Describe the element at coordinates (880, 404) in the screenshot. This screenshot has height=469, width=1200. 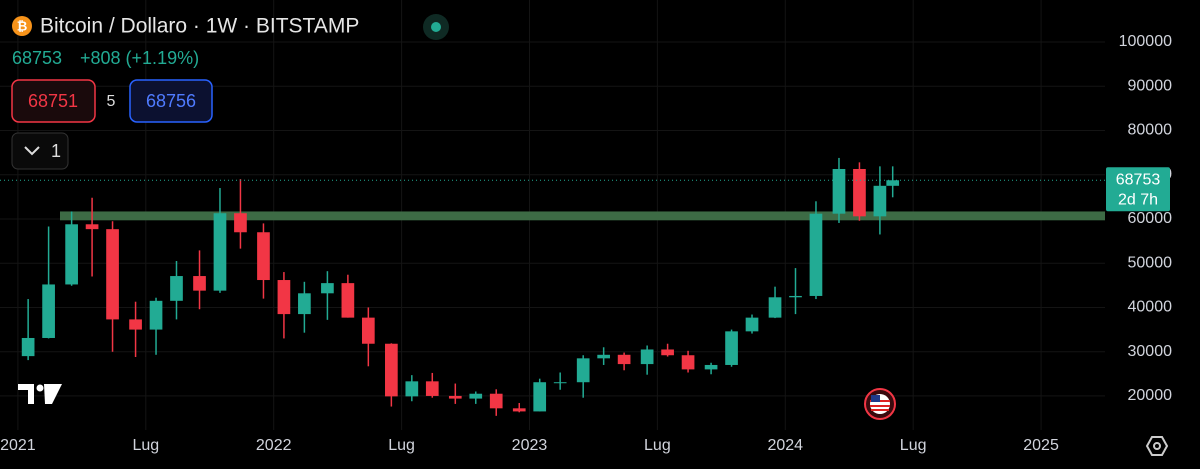
I see `event-icon` at that location.